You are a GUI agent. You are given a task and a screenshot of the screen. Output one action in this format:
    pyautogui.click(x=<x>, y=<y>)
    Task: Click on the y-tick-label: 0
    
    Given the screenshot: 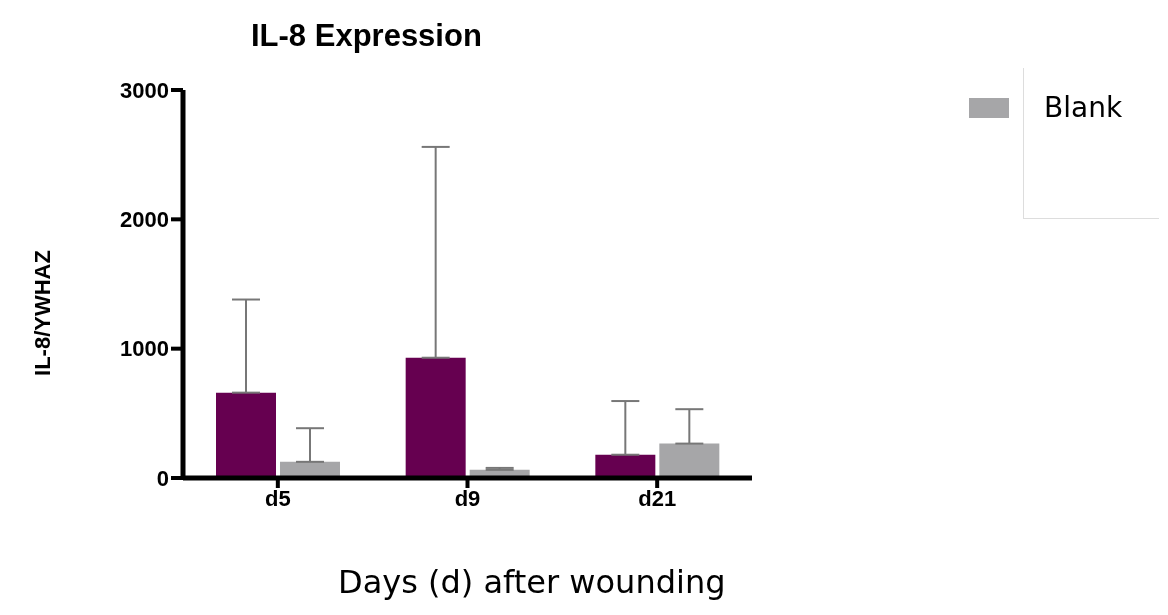 What is the action you would take?
    pyautogui.click(x=162, y=478)
    